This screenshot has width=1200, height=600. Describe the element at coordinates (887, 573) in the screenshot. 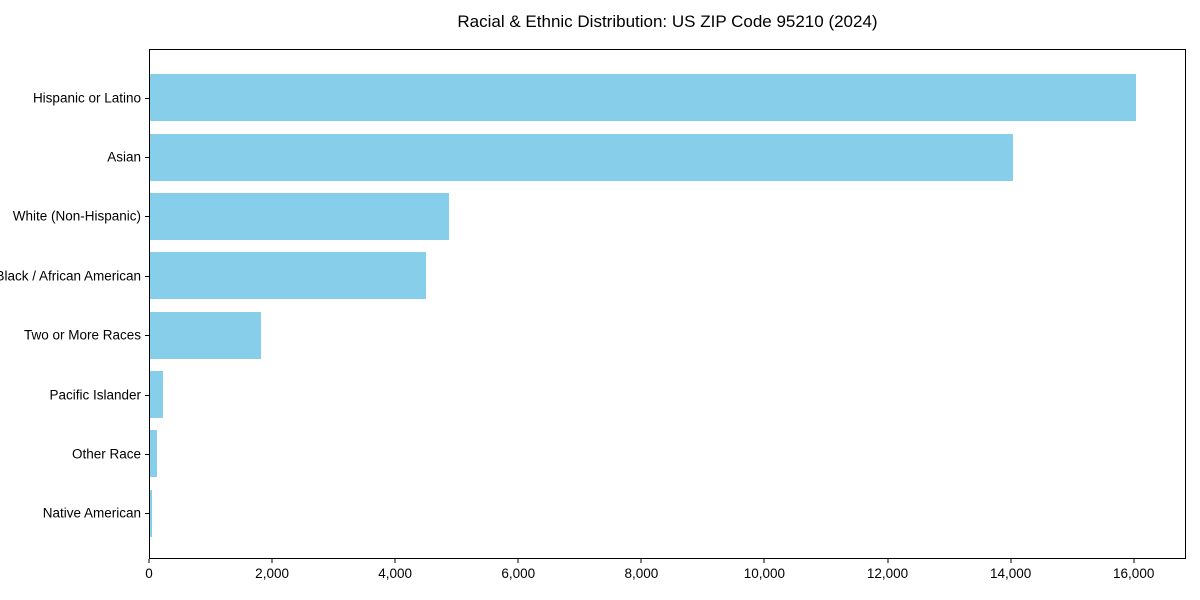

I see `x-tick-label: 12,000` at that location.